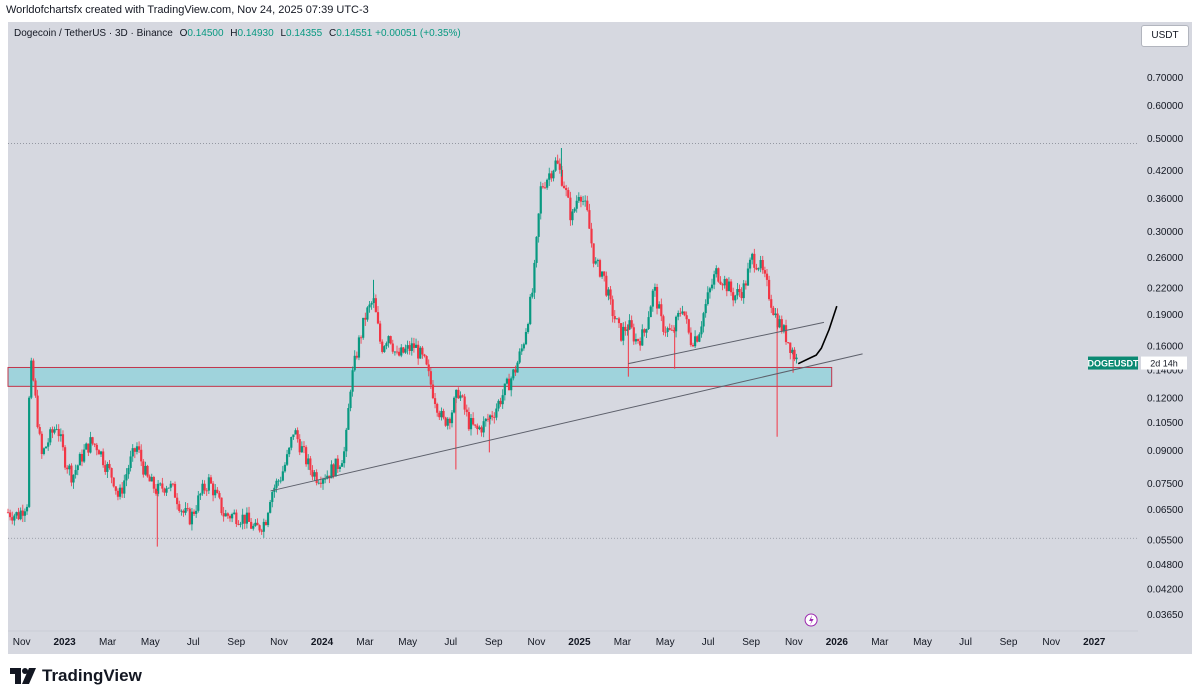 Image resolution: width=1200 pixels, height=700 pixels. What do you see at coordinates (1165, 510) in the screenshot?
I see `price-axis-label: 0.06500` at bounding box center [1165, 510].